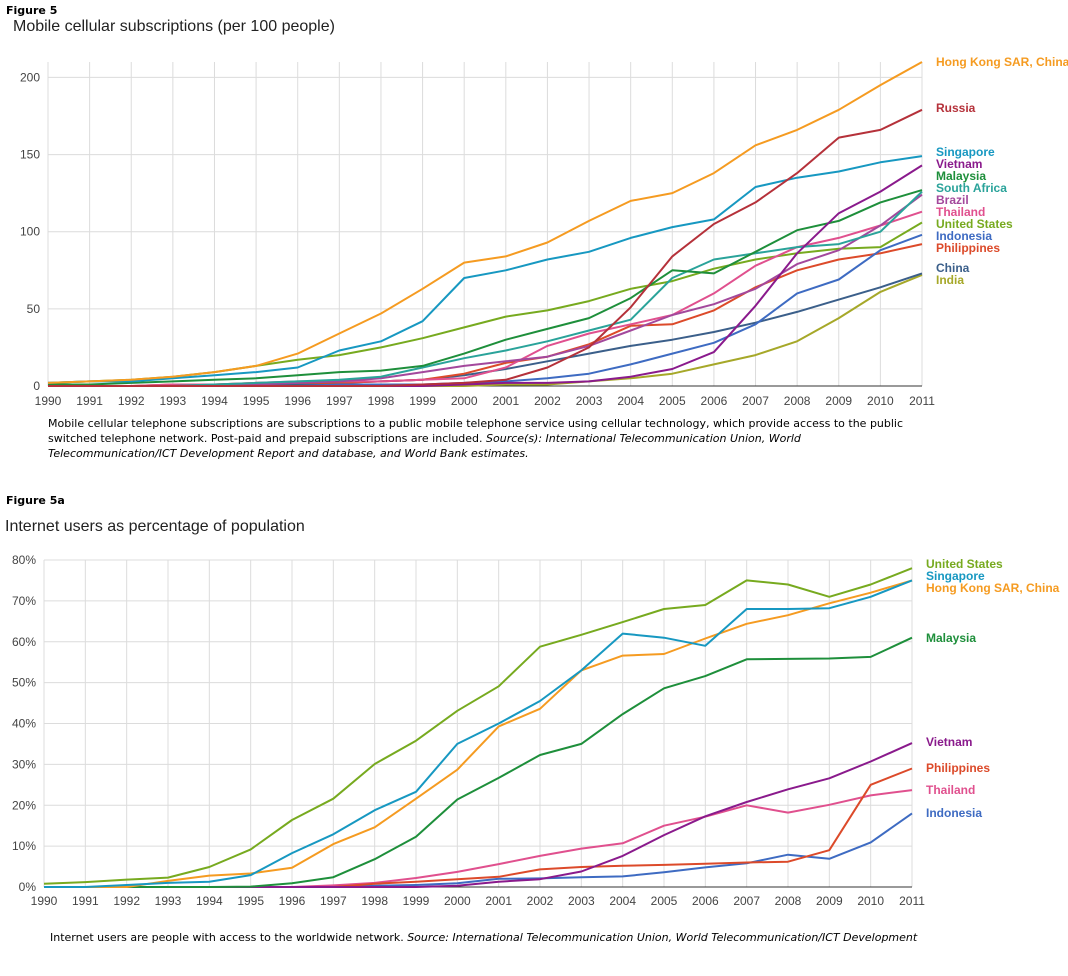 The height and width of the screenshot is (976, 1068). What do you see at coordinates (922, 401) in the screenshot?
I see `chart0-x-tick-label: 2011` at bounding box center [922, 401].